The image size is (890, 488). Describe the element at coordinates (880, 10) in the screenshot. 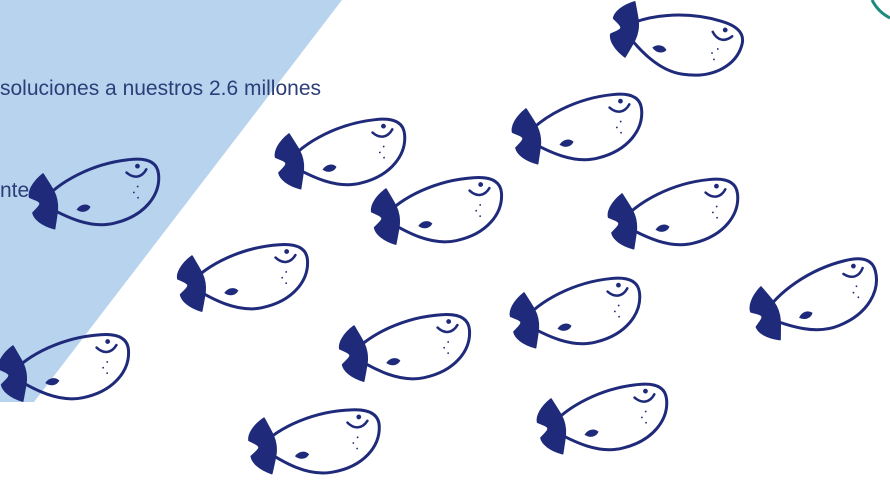

I see `corner-logo-fragment` at that location.